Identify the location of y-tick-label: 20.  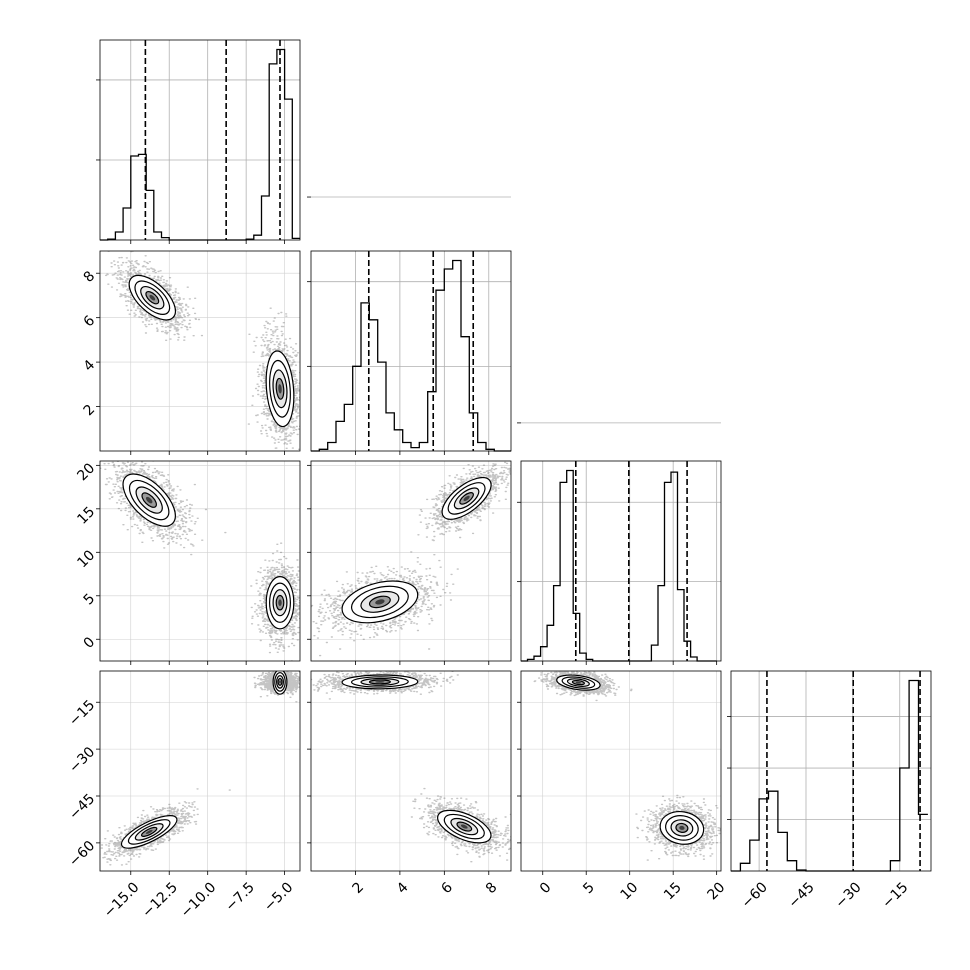
(86, 472).